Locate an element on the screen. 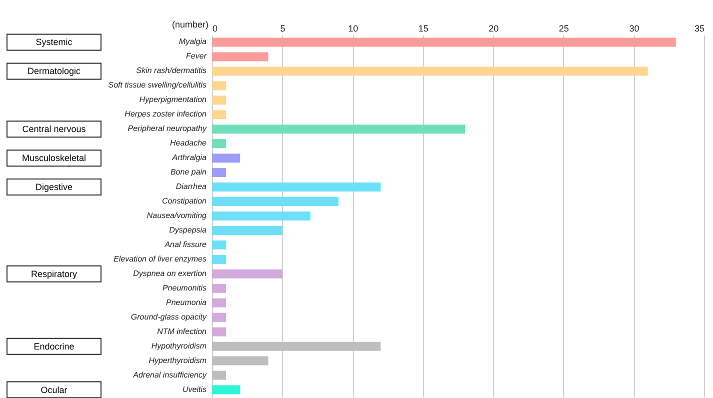  y-tick-label: Dyspnea on exertion is located at coordinates (170, 273).